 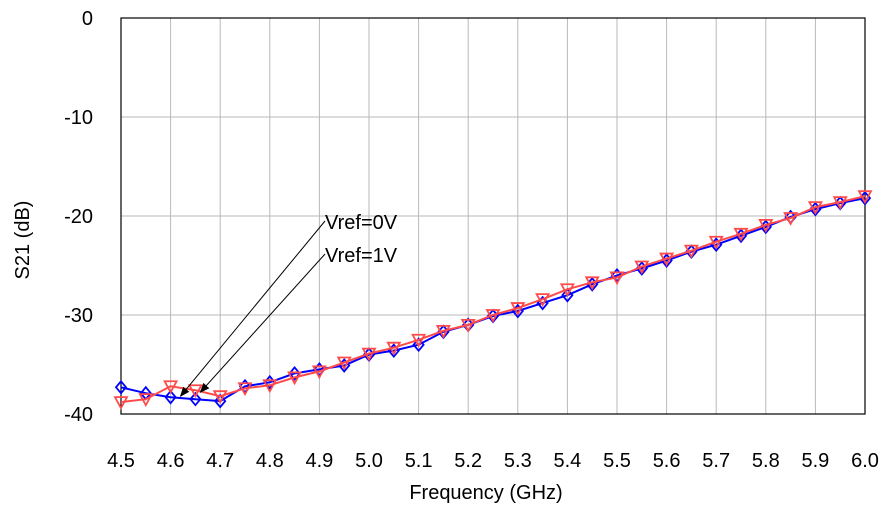 I want to click on y-tick-label: -10, so click(x=78, y=118).